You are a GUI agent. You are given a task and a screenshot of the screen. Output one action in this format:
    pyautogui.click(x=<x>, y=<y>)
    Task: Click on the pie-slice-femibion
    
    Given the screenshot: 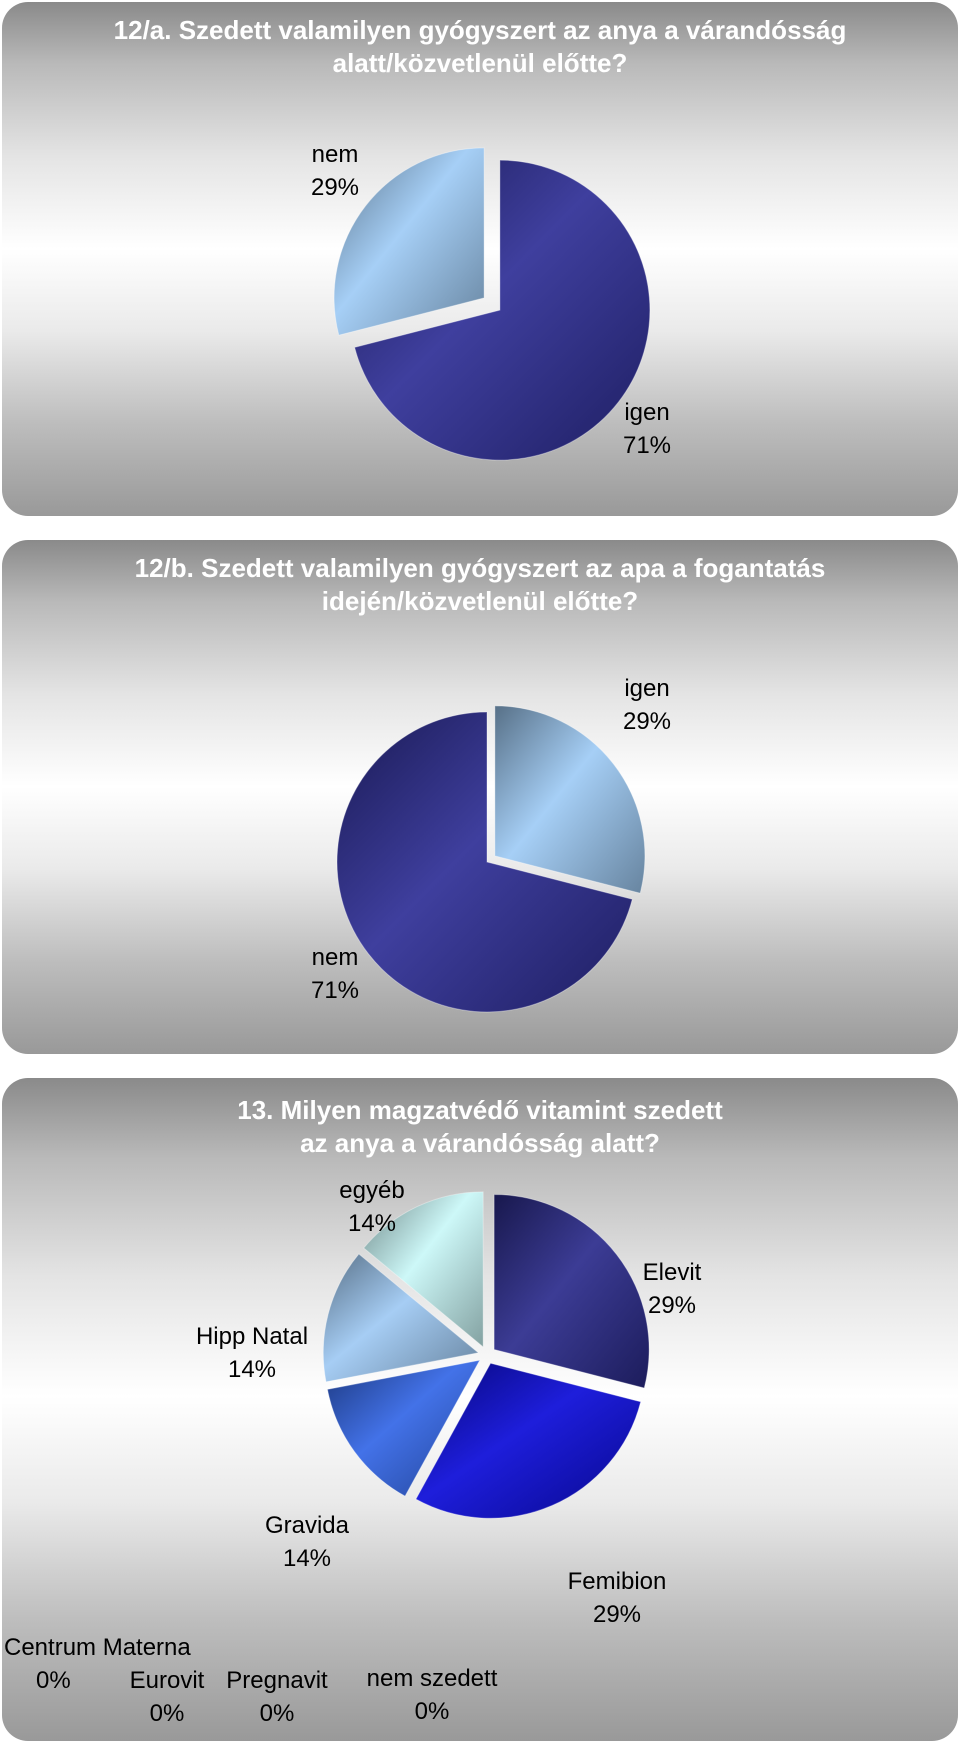 What is the action you would take?
    pyautogui.click(x=528, y=1440)
    